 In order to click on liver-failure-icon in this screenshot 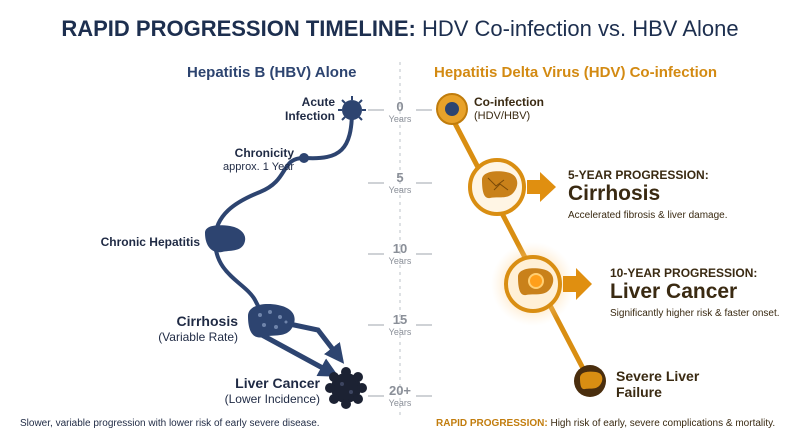, I will do `click(590, 381)`.